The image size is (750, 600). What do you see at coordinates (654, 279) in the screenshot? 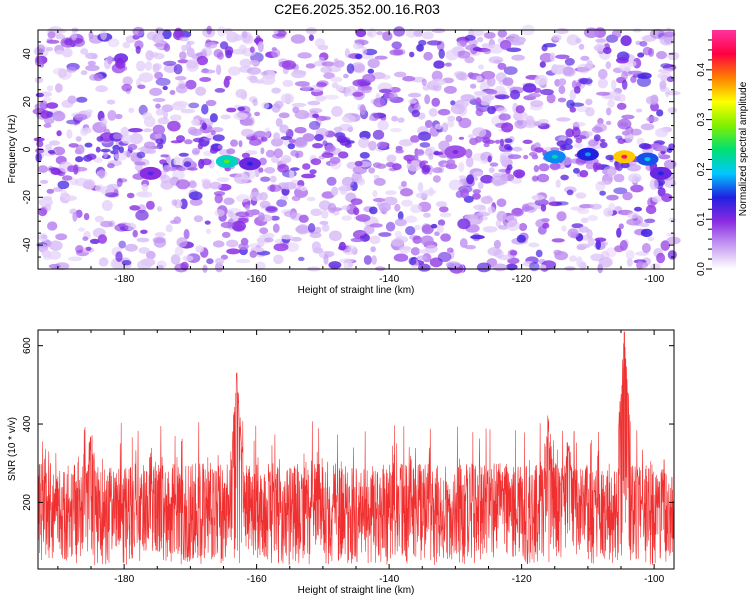
I see `x-tick-label: -100` at bounding box center [654, 279].